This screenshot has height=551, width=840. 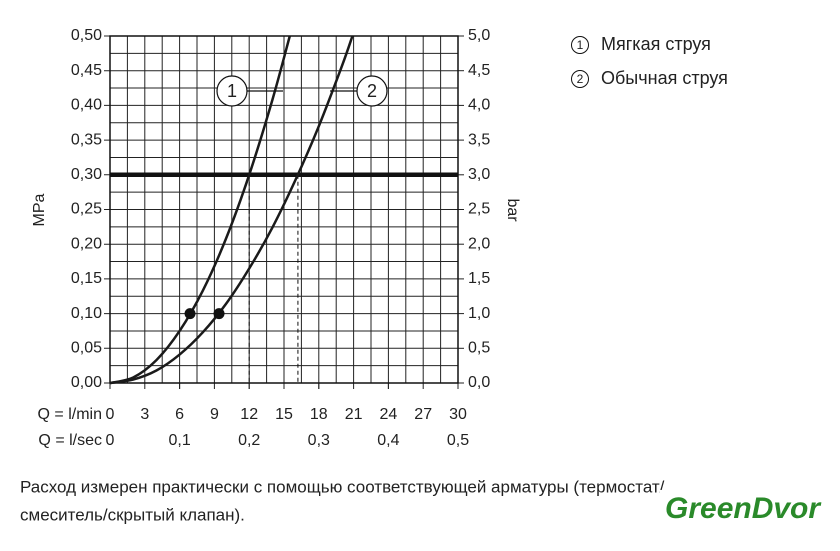 What do you see at coordinates (144, 414) in the screenshot?
I see `x-tick-label: 3` at bounding box center [144, 414].